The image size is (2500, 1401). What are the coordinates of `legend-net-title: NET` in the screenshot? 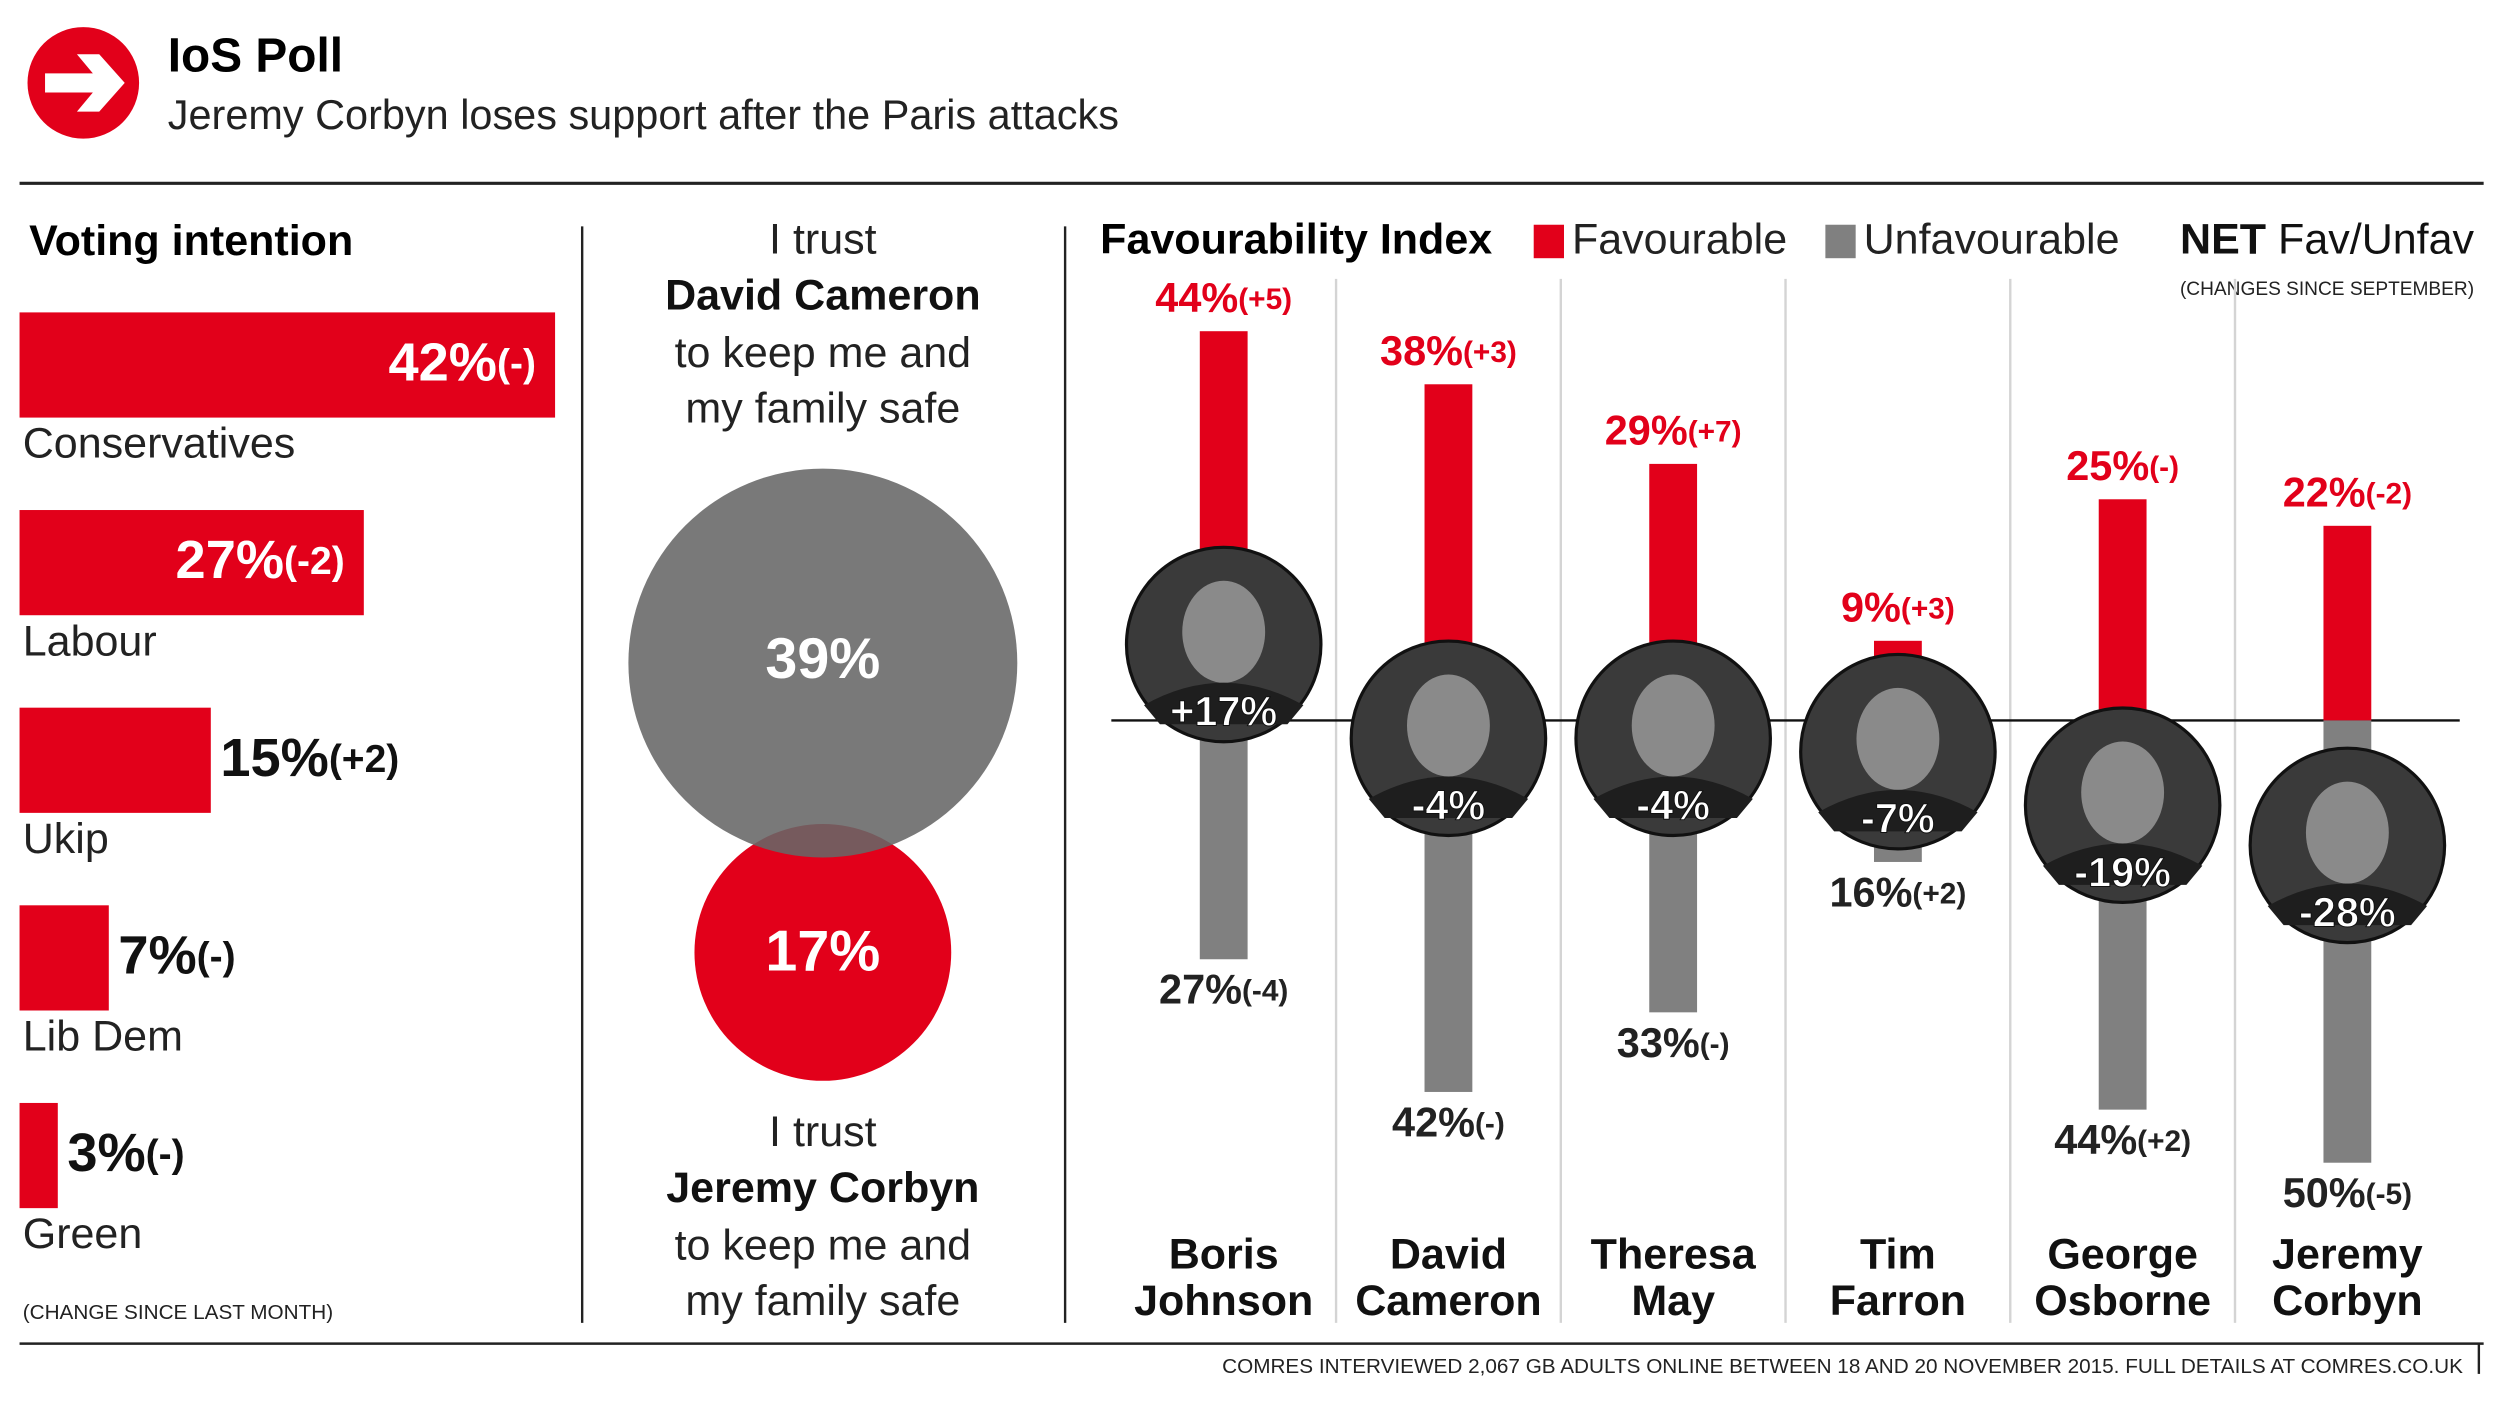 It's located at (2223, 240).